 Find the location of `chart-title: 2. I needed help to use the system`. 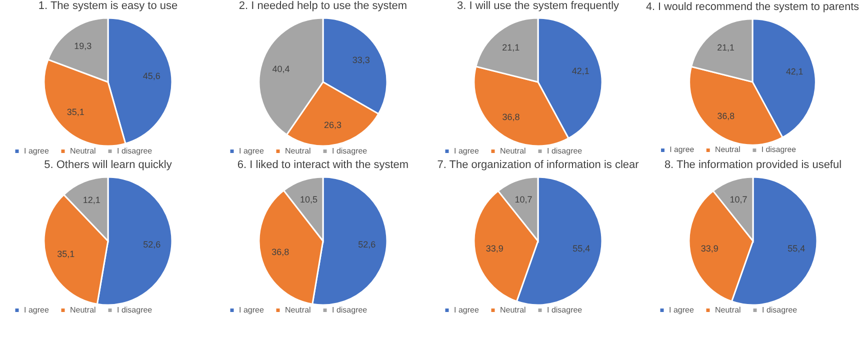

chart-title: 2. I needed help to use the system is located at coordinates (322, 6).